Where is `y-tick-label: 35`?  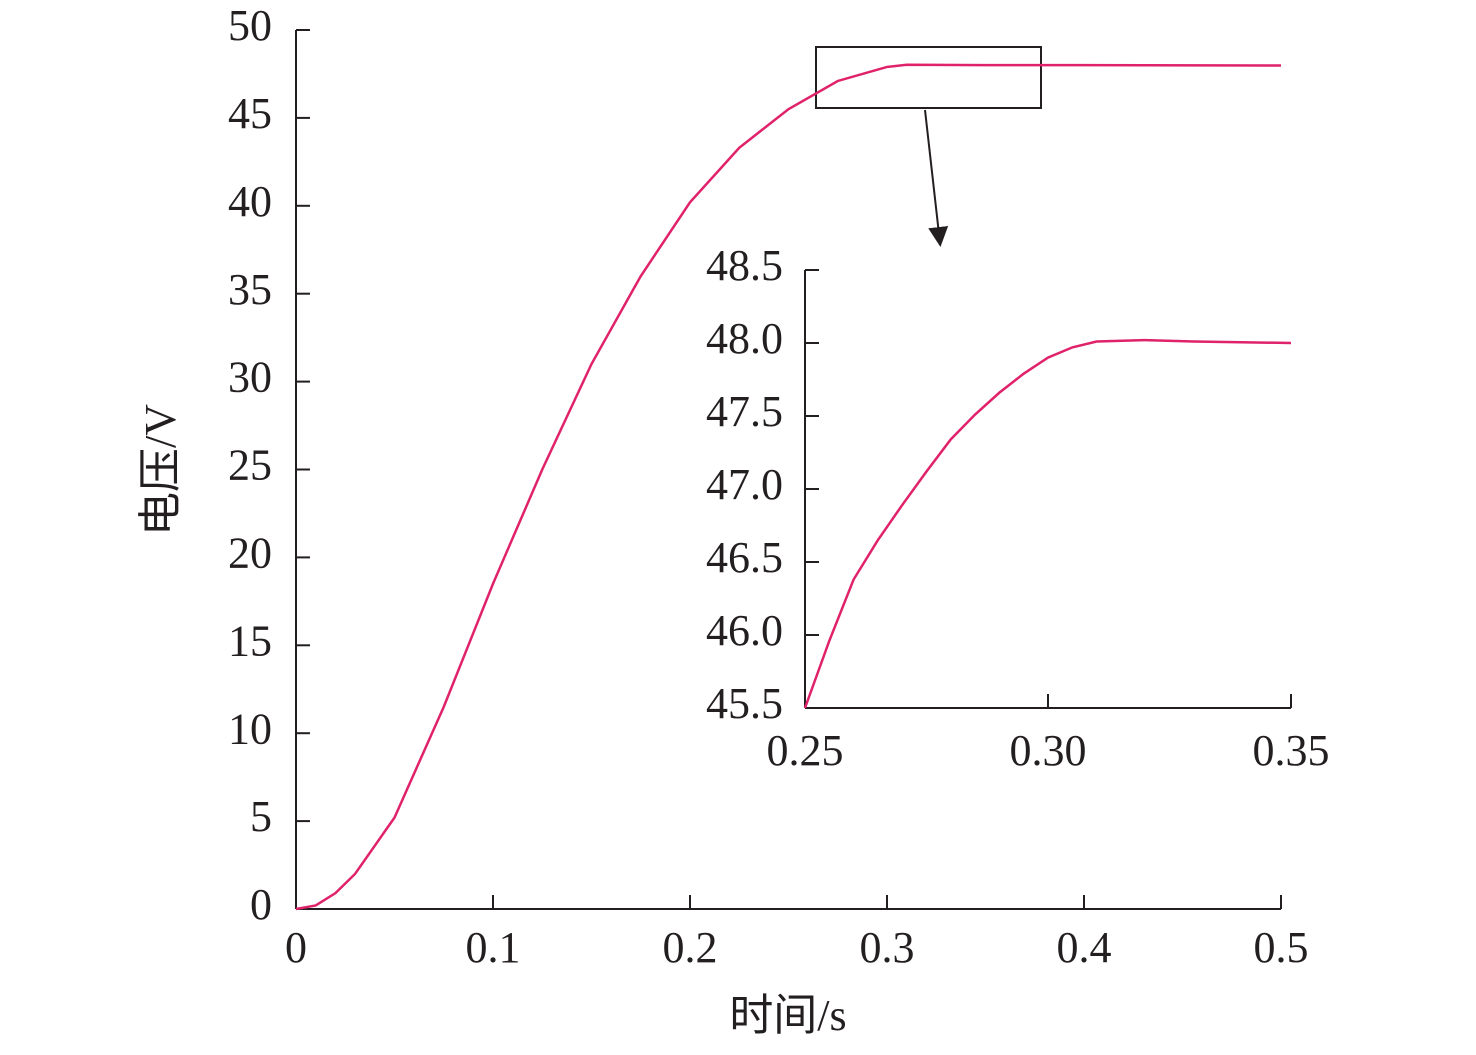 y-tick-label: 35 is located at coordinates (250, 289).